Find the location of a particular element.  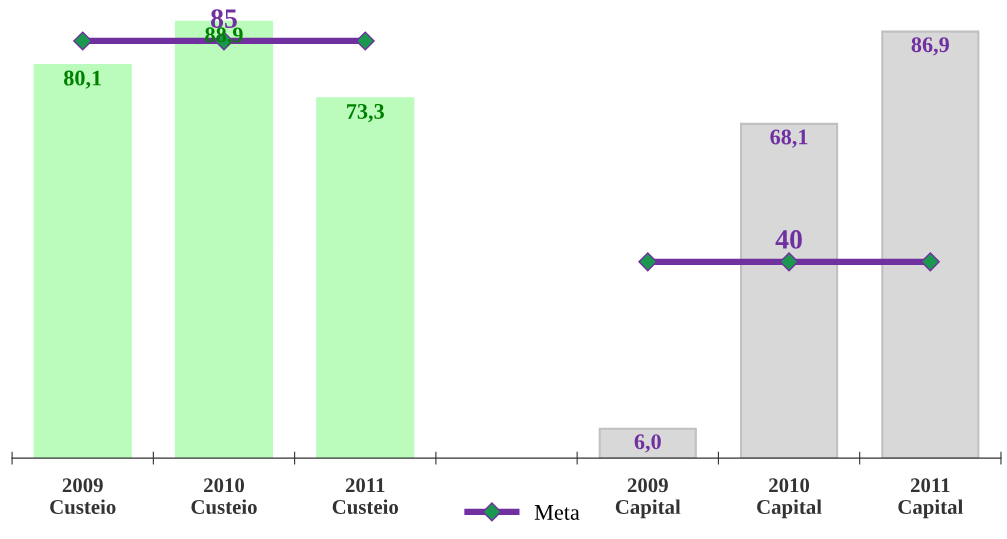

data-label: 73,3 is located at coordinates (365, 113).